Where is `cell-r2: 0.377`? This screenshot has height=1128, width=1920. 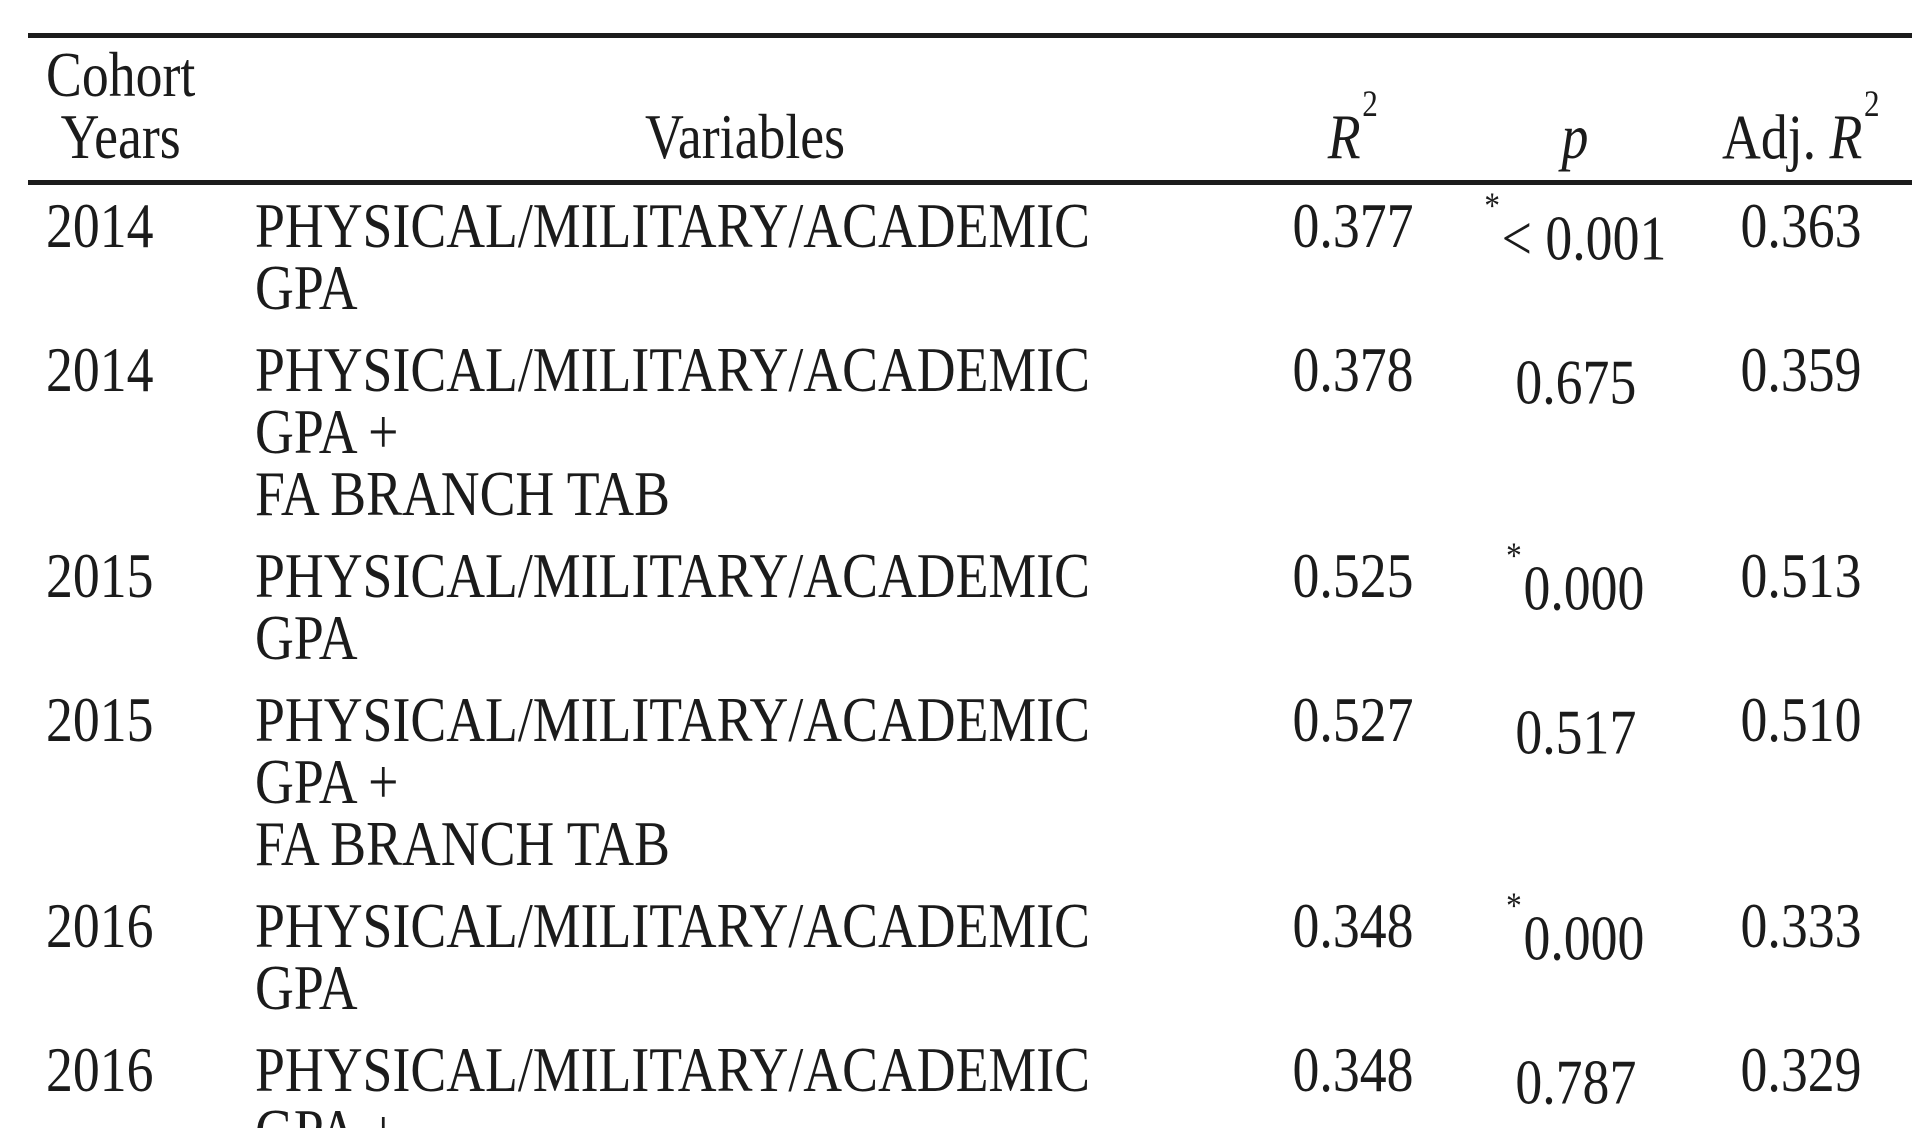
cell-r2: 0.377 is located at coordinates (1352, 225).